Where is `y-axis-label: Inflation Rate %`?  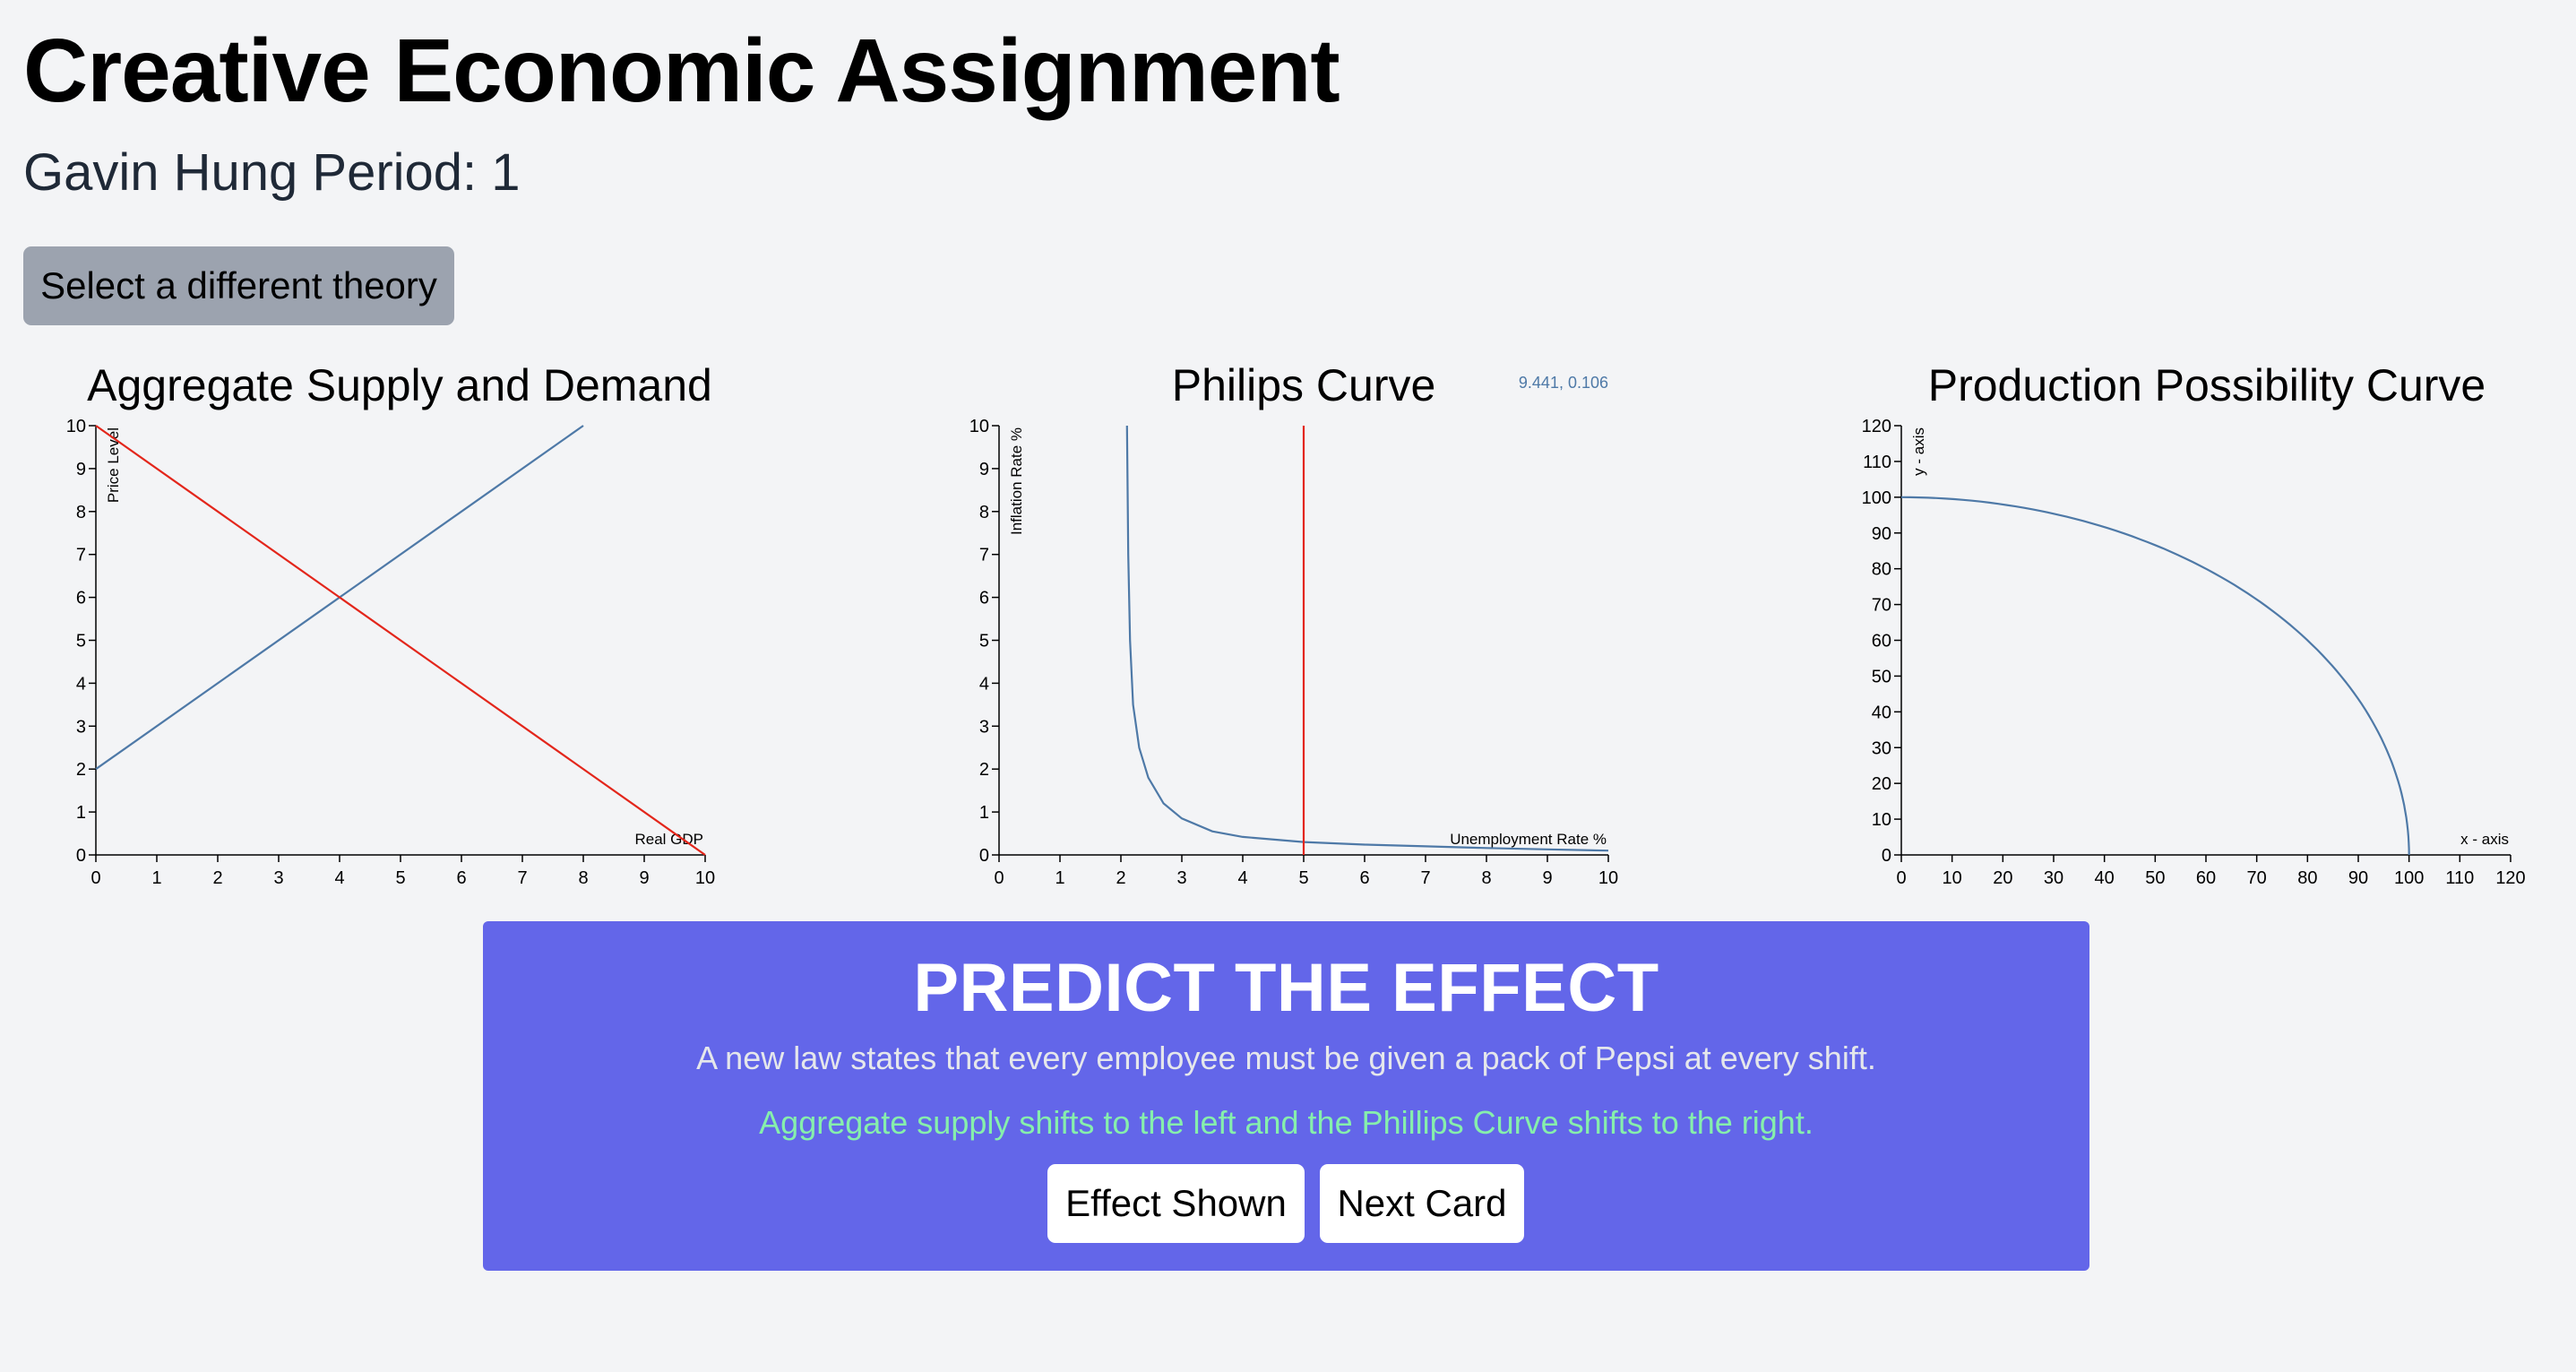
y-axis-label: Inflation Rate % is located at coordinates (1016, 481).